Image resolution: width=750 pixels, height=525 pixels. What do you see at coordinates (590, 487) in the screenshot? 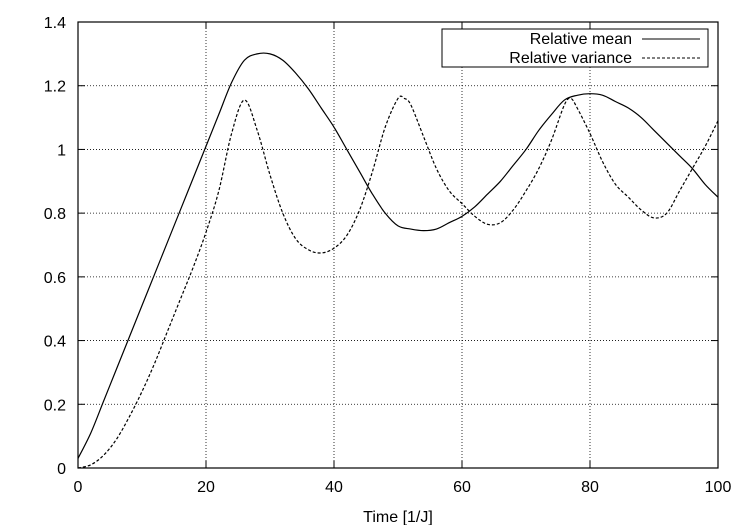
I see `x-tick-label: 80` at bounding box center [590, 487].